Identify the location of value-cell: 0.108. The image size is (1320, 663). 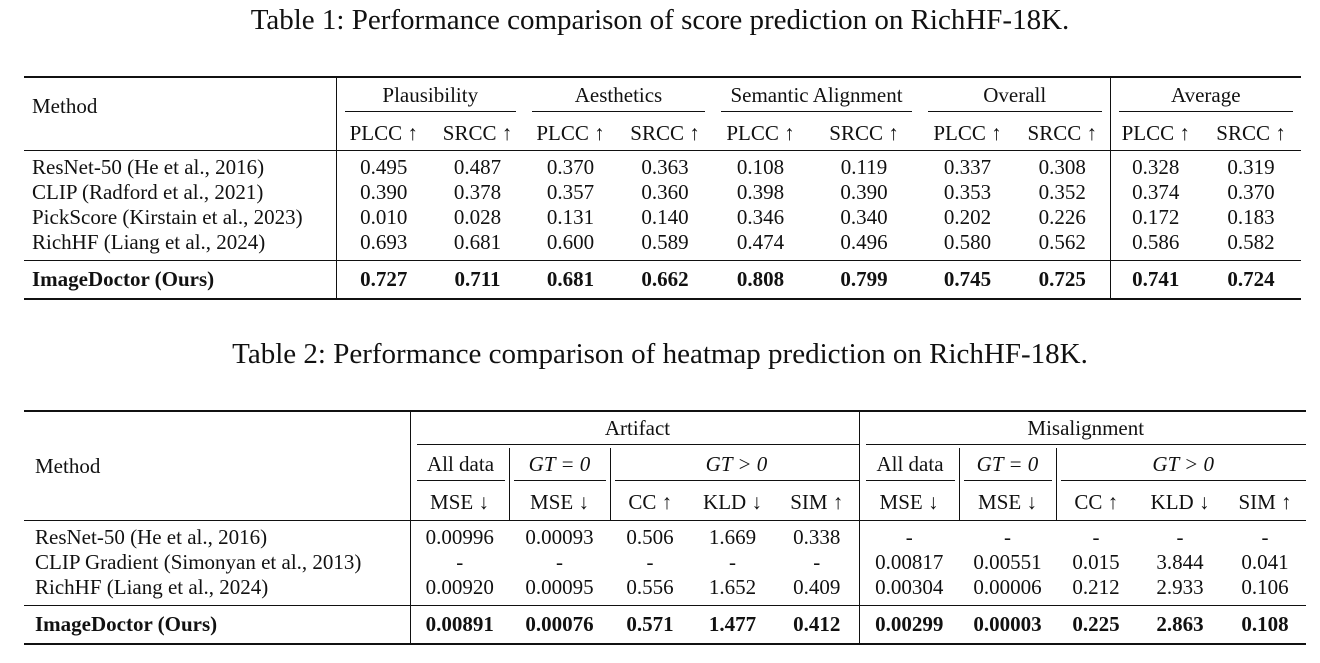
(760, 167).